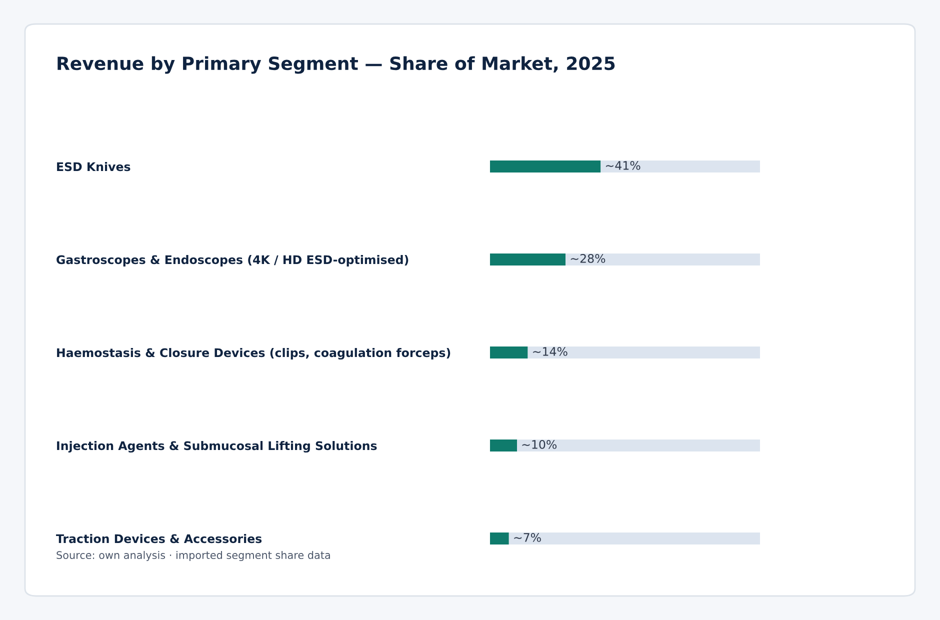  What do you see at coordinates (217, 447) in the screenshot?
I see `y-tick-label: Injection Agents & Submucosal Lifting Solutions` at bounding box center [217, 447].